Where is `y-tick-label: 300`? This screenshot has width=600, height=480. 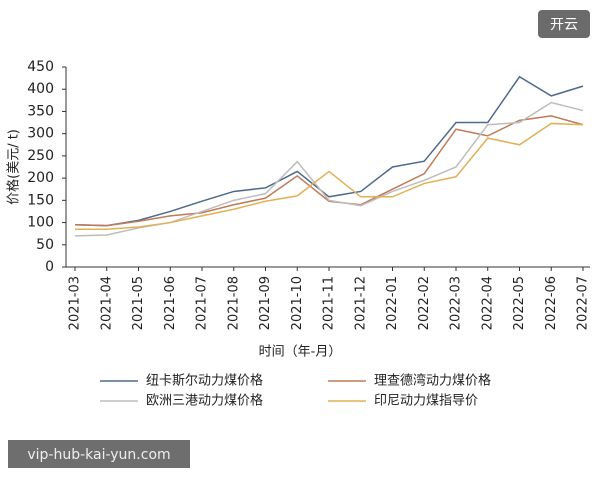 y-tick-label: 300 is located at coordinates (40, 134).